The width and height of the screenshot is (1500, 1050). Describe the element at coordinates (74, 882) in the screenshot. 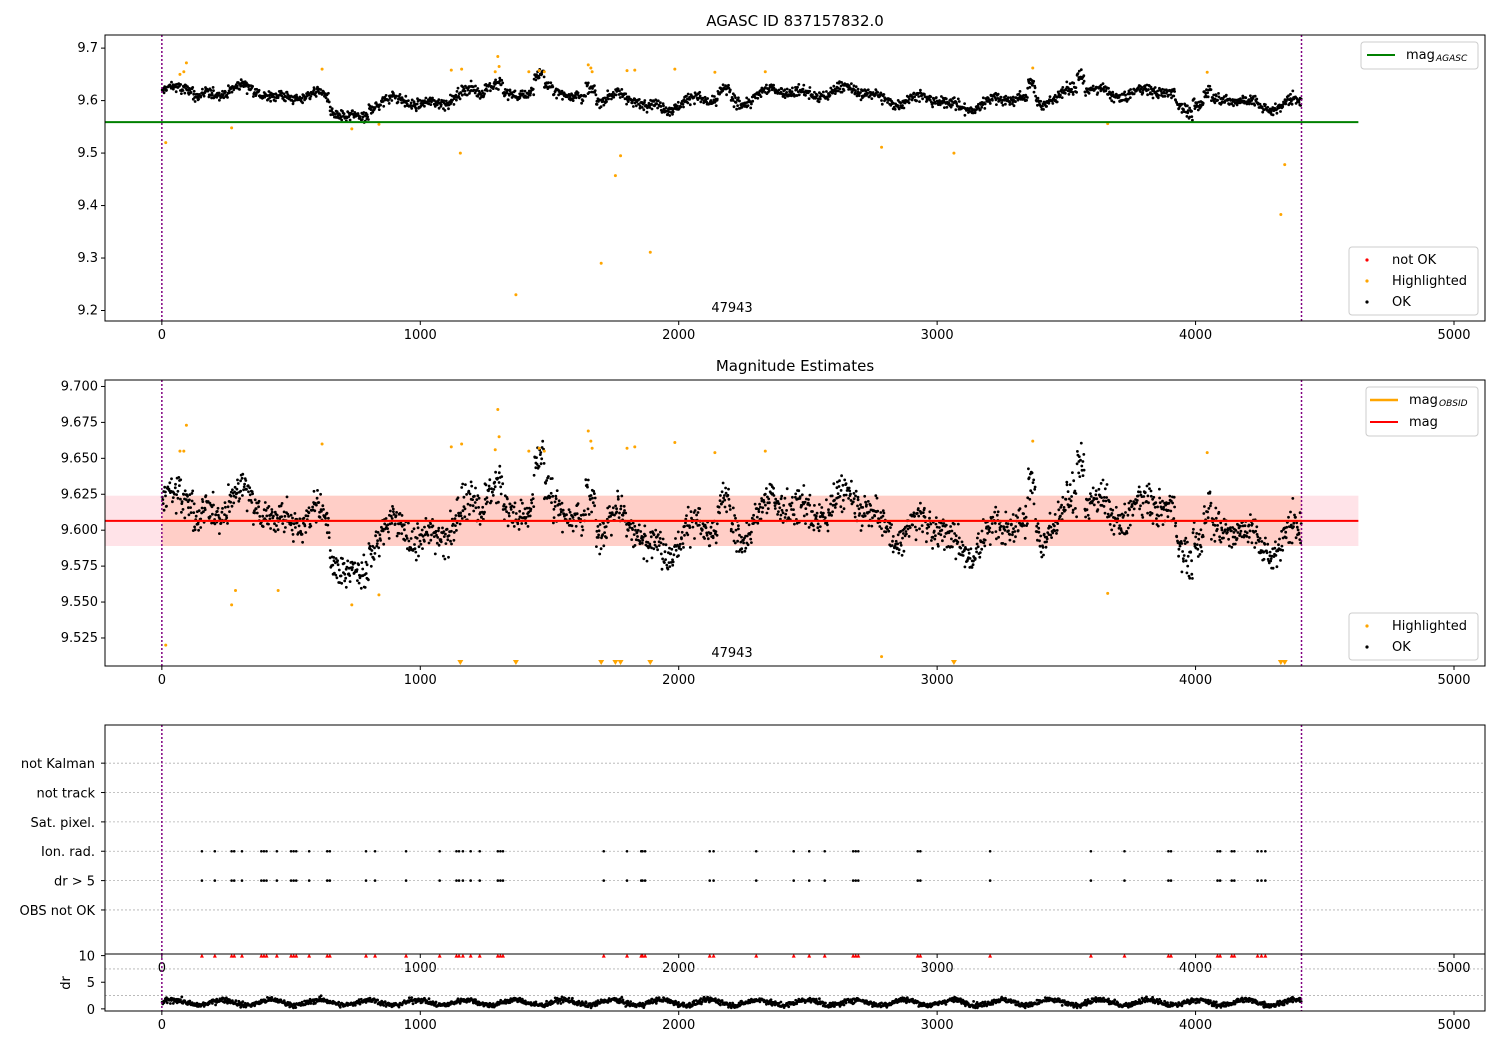

I see `category-label: dr > 5` at that location.